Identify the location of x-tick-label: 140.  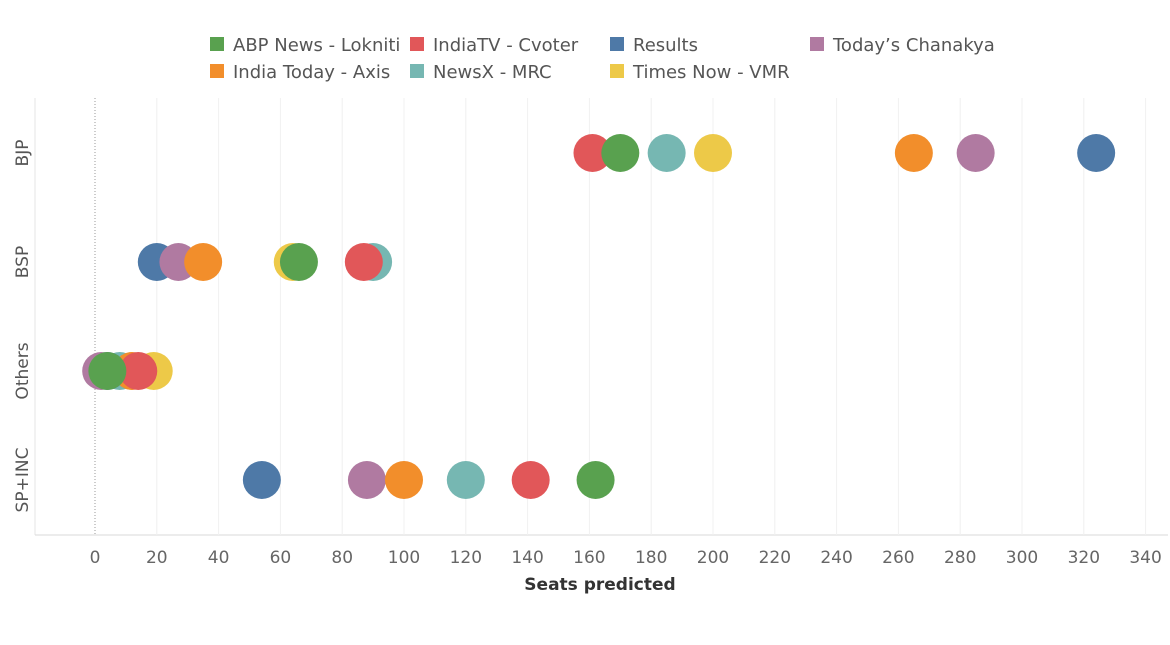
(527, 558).